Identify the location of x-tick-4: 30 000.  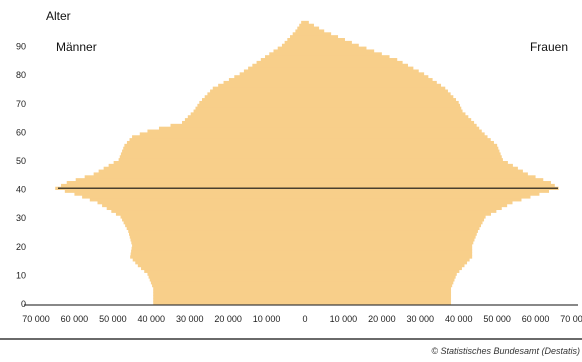
(190, 319).